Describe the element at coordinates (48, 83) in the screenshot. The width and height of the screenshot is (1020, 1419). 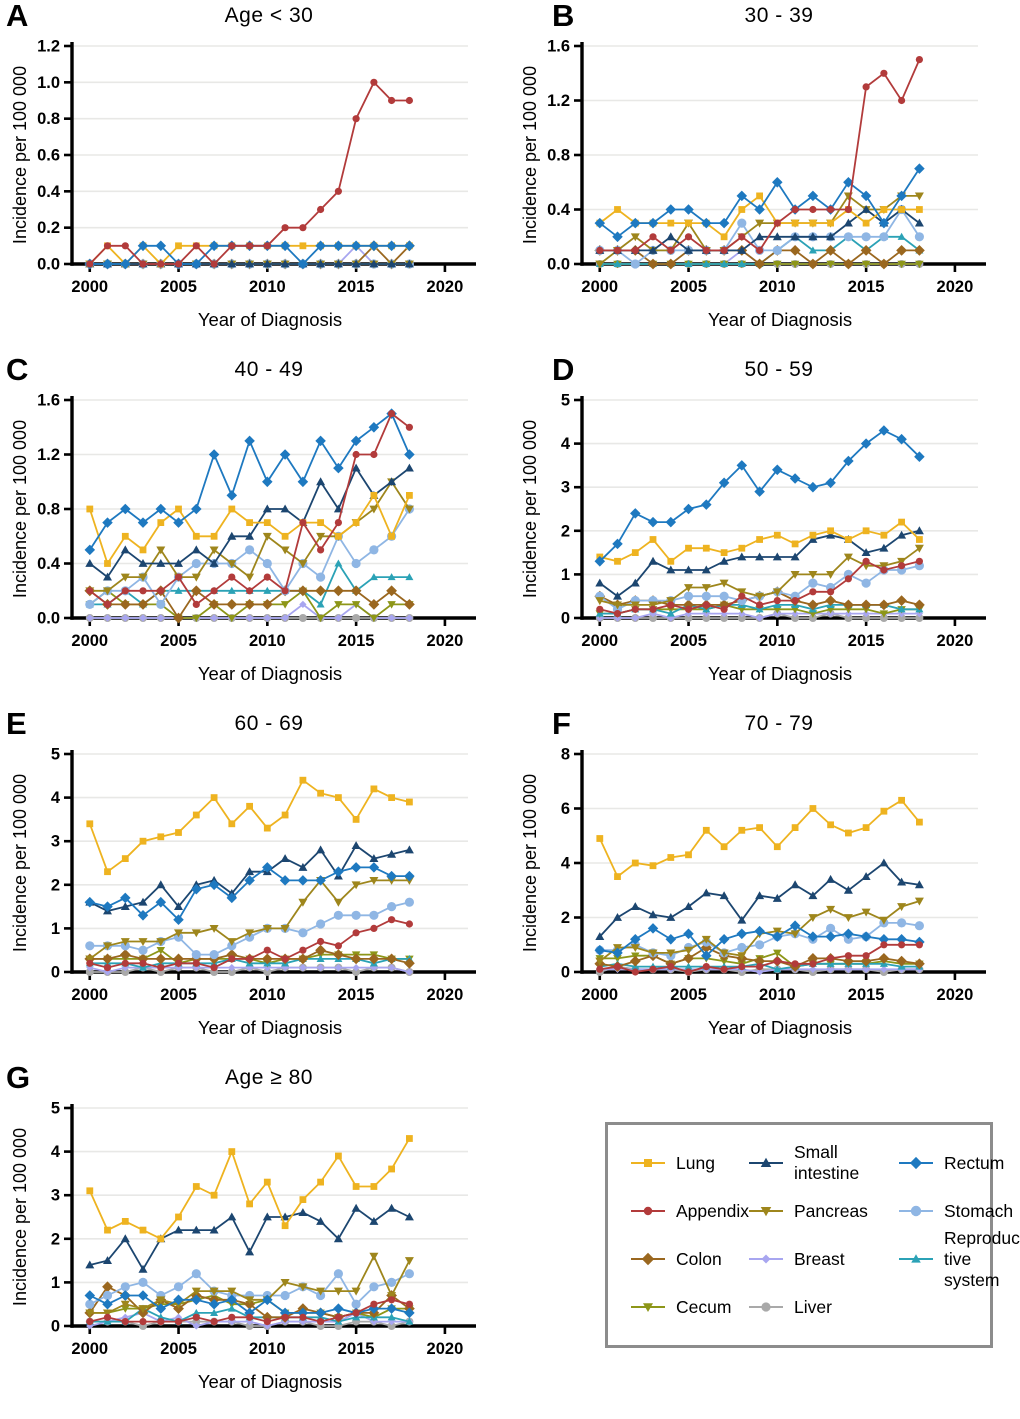
I see `svg-text: 1.0` at that location.